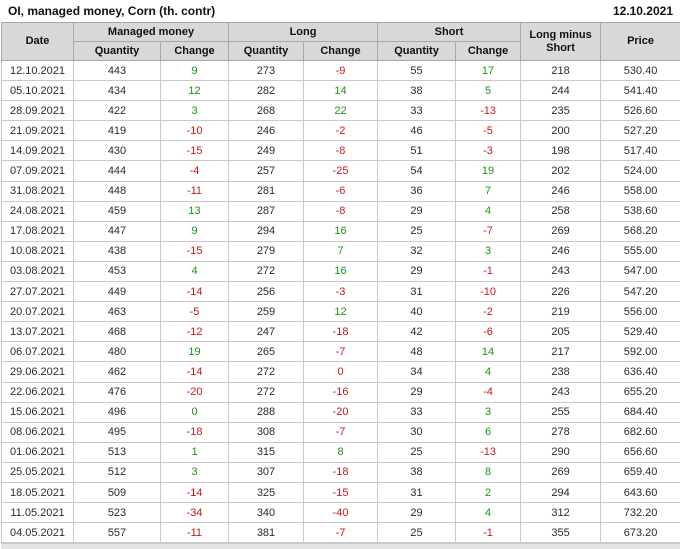 The height and width of the screenshot is (549, 680). I want to click on cell-short-change: 6, so click(488, 432).